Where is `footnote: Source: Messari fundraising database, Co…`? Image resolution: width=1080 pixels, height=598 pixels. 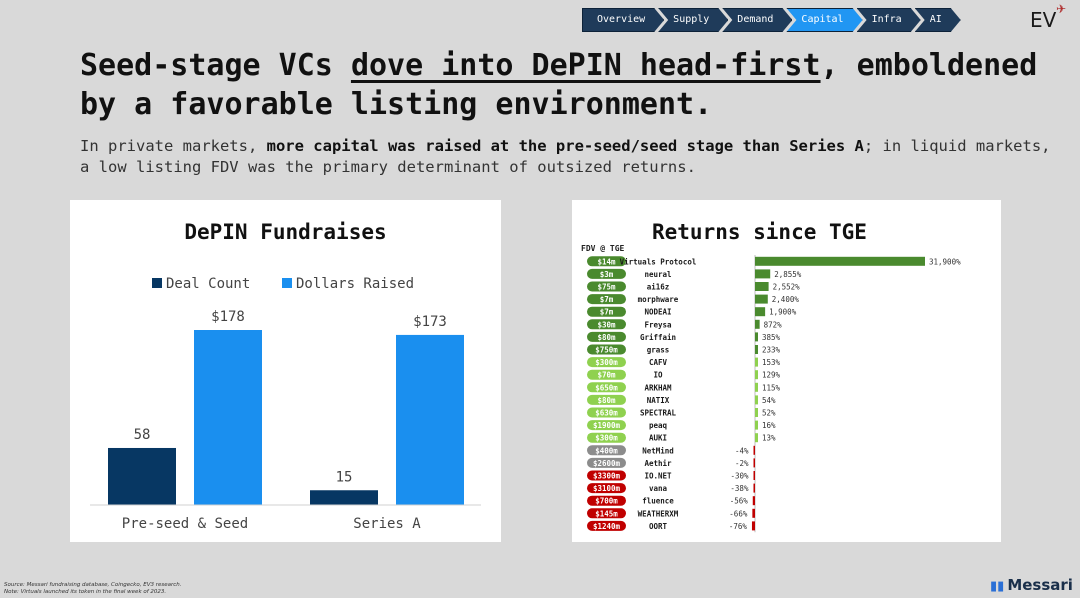 footnote: Source: Messari fundraising database, Co… is located at coordinates (93, 589).